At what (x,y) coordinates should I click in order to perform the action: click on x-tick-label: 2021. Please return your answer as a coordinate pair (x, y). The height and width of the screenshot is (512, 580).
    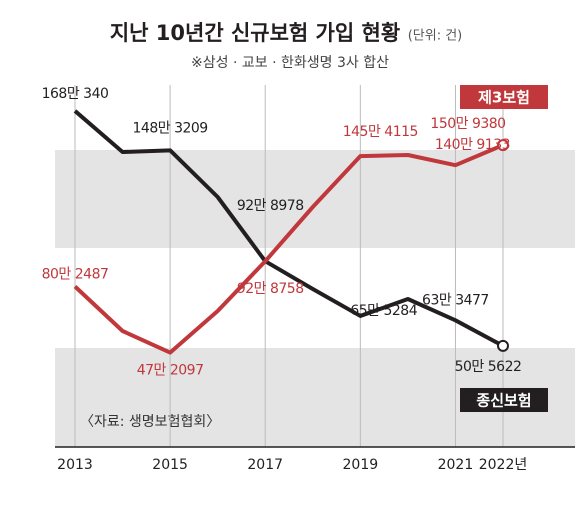
    Looking at the image, I should click on (456, 465).